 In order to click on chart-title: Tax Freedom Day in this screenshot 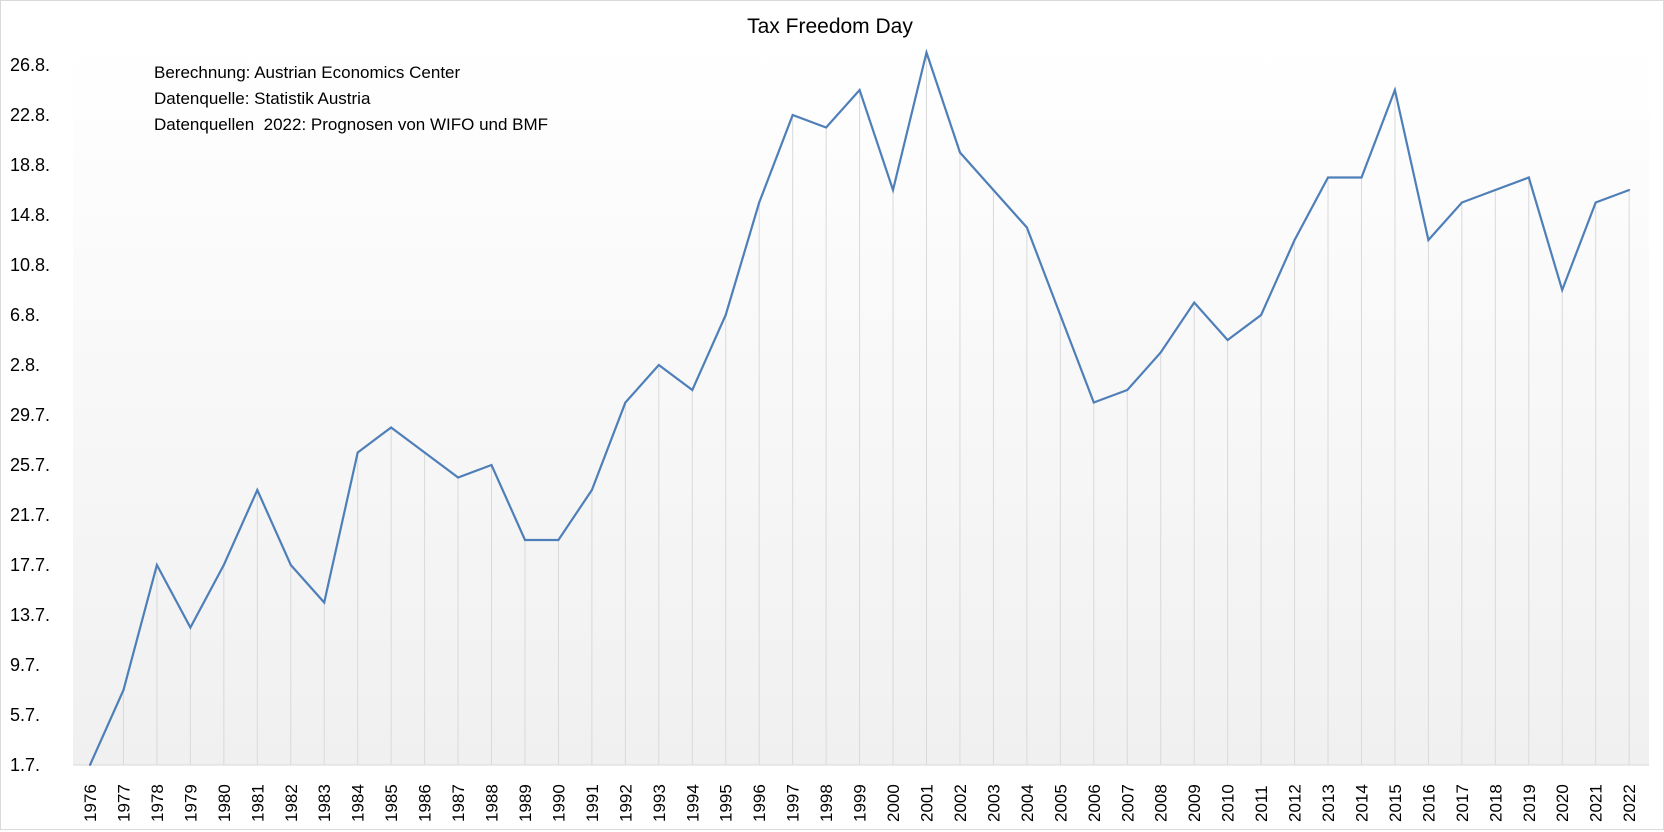, I will do `click(830, 26)`.